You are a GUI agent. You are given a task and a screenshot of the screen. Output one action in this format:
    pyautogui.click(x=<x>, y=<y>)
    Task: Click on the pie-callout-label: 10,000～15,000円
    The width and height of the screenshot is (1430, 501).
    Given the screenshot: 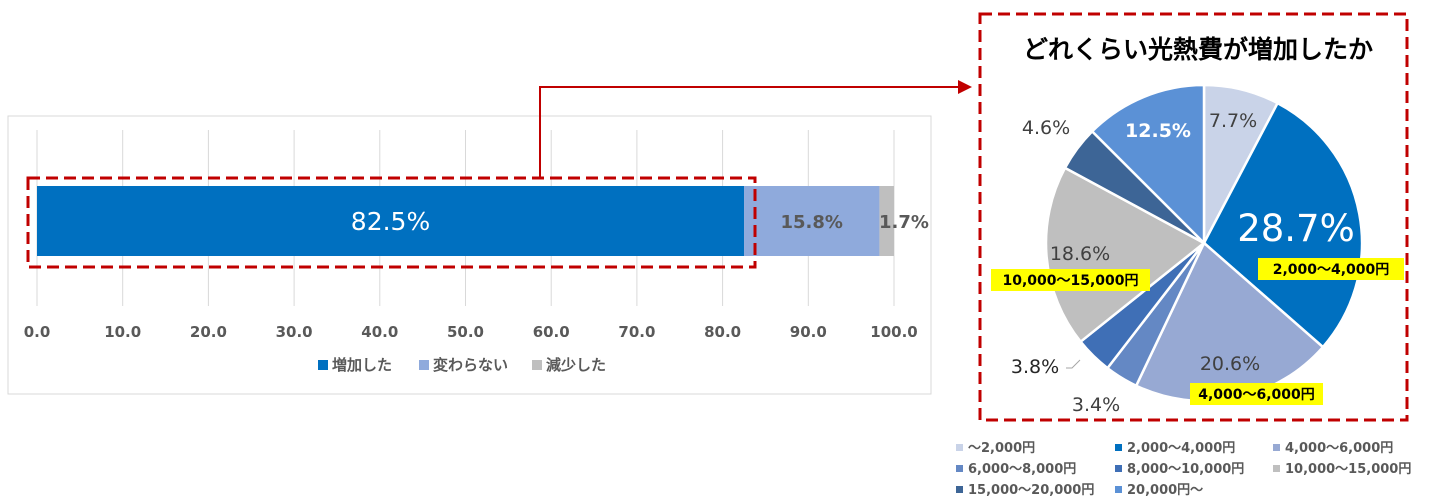 What is the action you would take?
    pyautogui.click(x=1070, y=281)
    